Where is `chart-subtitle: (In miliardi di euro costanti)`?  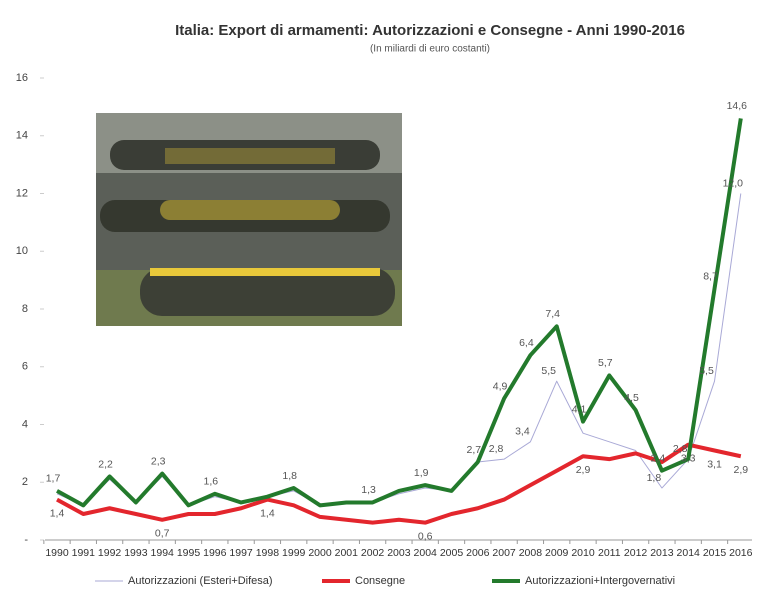
chart-subtitle: (In miliardi di euro costanti) is located at coordinates (430, 49).